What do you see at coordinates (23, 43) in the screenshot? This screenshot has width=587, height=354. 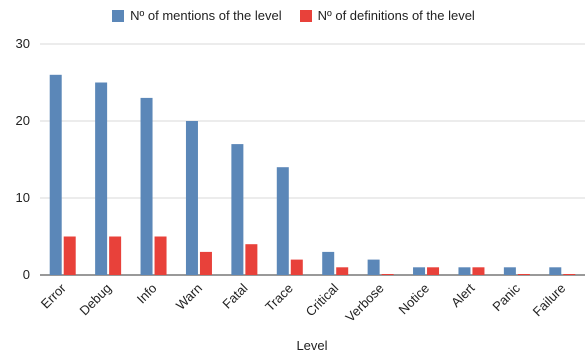 I see `y-tick-label: 30` at bounding box center [23, 43].